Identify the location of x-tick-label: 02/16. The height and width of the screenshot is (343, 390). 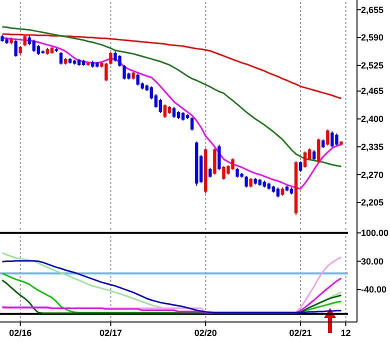
(20, 333).